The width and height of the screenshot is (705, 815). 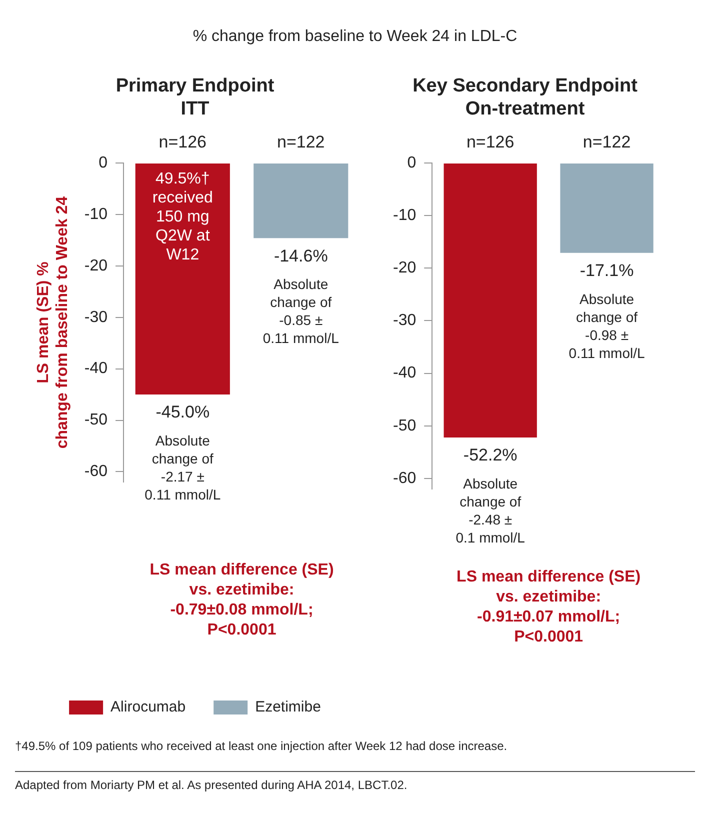 What do you see at coordinates (607, 270) in the screenshot?
I see `data-label: -17.1%` at bounding box center [607, 270].